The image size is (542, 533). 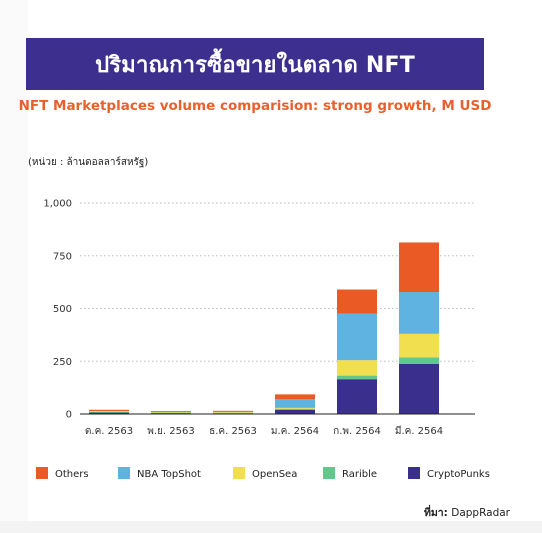 What do you see at coordinates (109, 431) in the screenshot?
I see `x-tick-label: ต.ค. 2563` at bounding box center [109, 431].